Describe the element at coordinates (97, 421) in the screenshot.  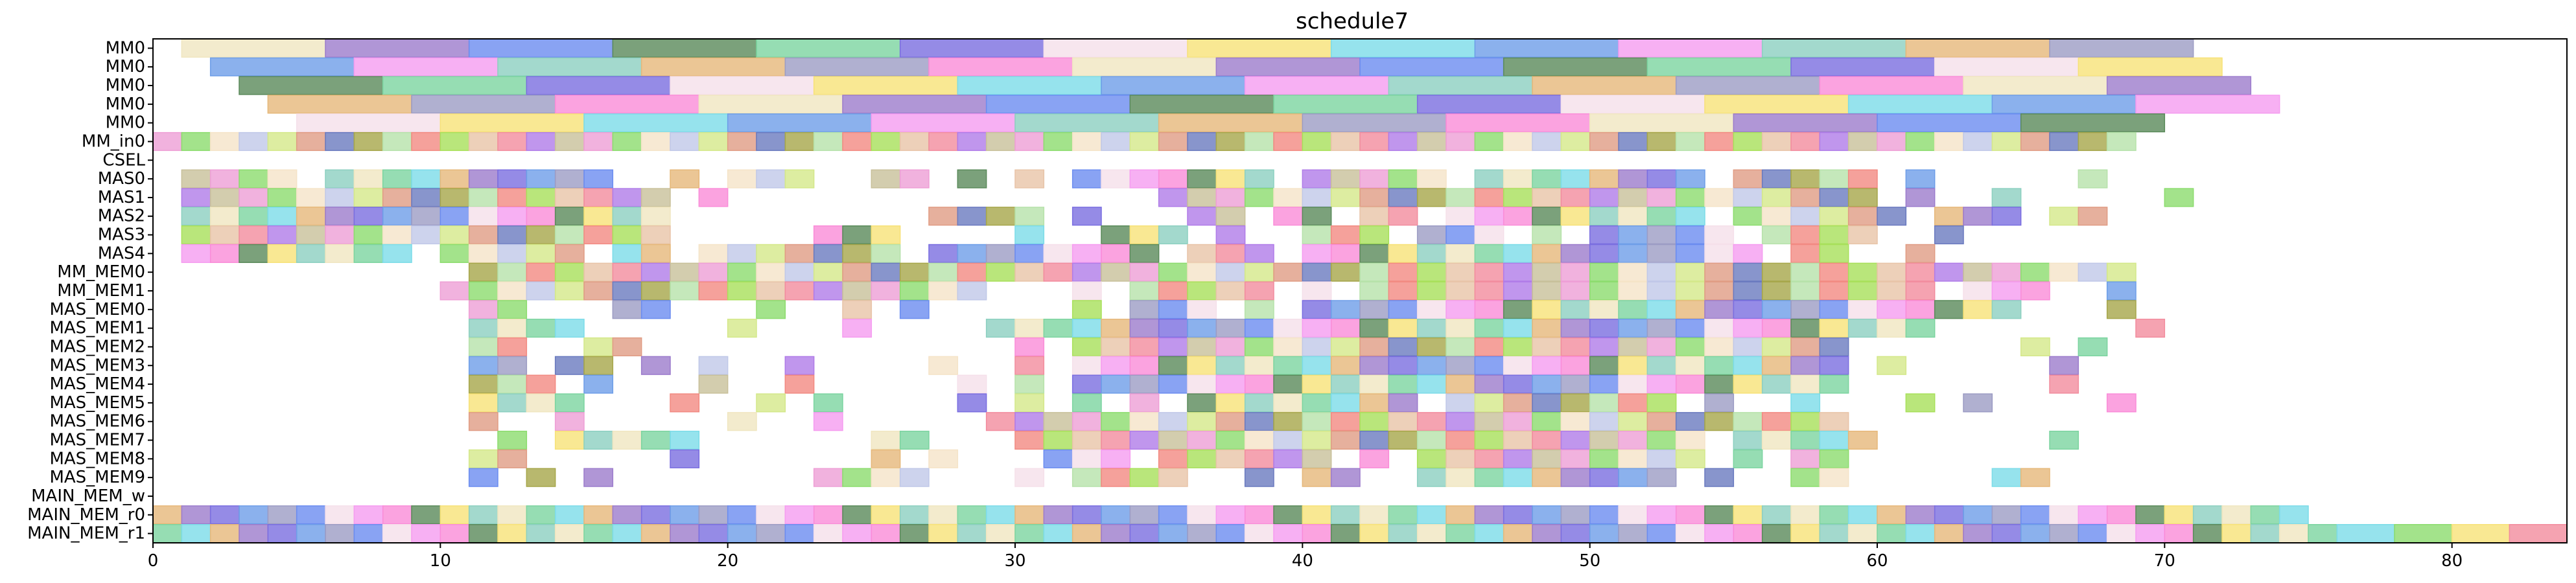
I see `y-tick-label: MAS_MEM6` at that location.